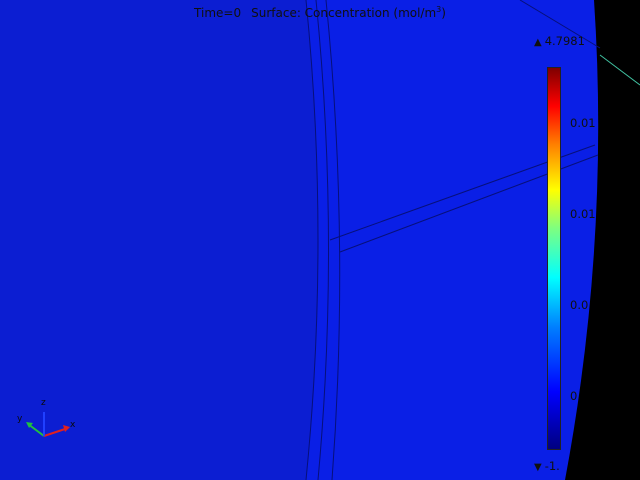 This screenshot has width=640, height=480. What do you see at coordinates (20, 419) in the screenshot?
I see `y-axis-label: y` at bounding box center [20, 419].